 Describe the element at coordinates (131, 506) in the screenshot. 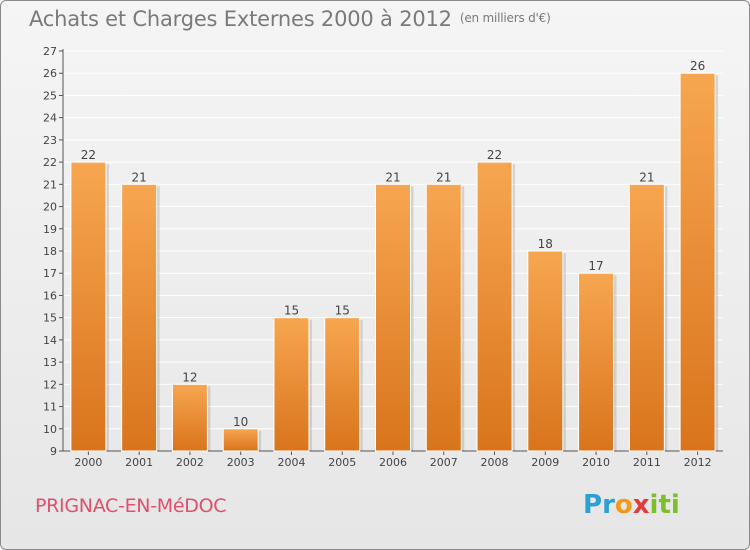

I see `commune-name: PRIGNAC-EN-MéDOC` at that location.